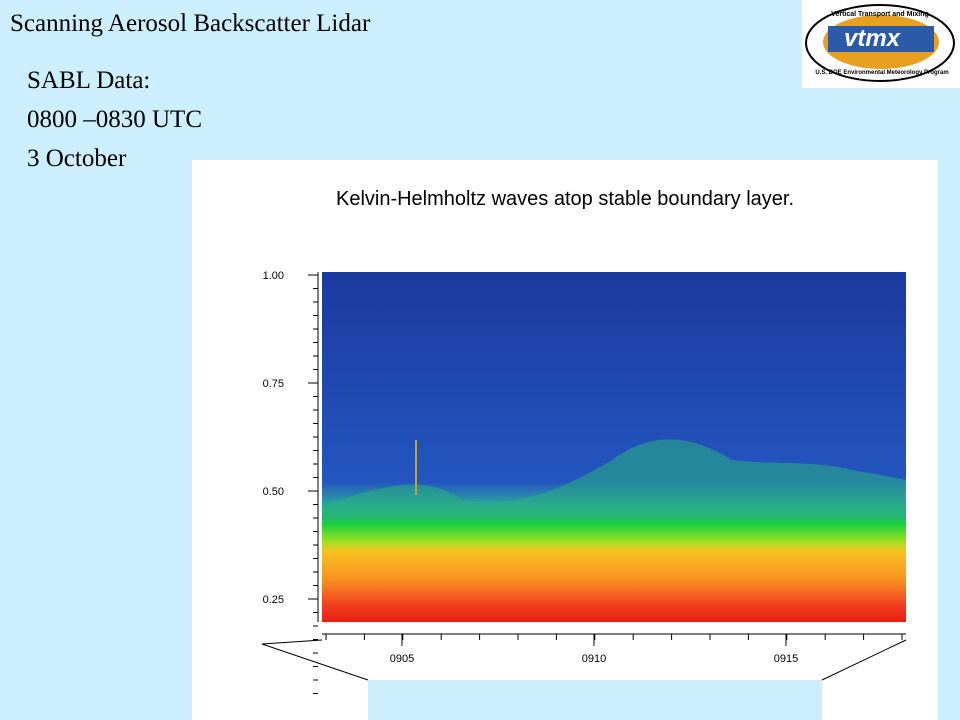 The image size is (960, 720). Describe the element at coordinates (77, 158) in the screenshot. I see `info-line: 3 October` at that location.